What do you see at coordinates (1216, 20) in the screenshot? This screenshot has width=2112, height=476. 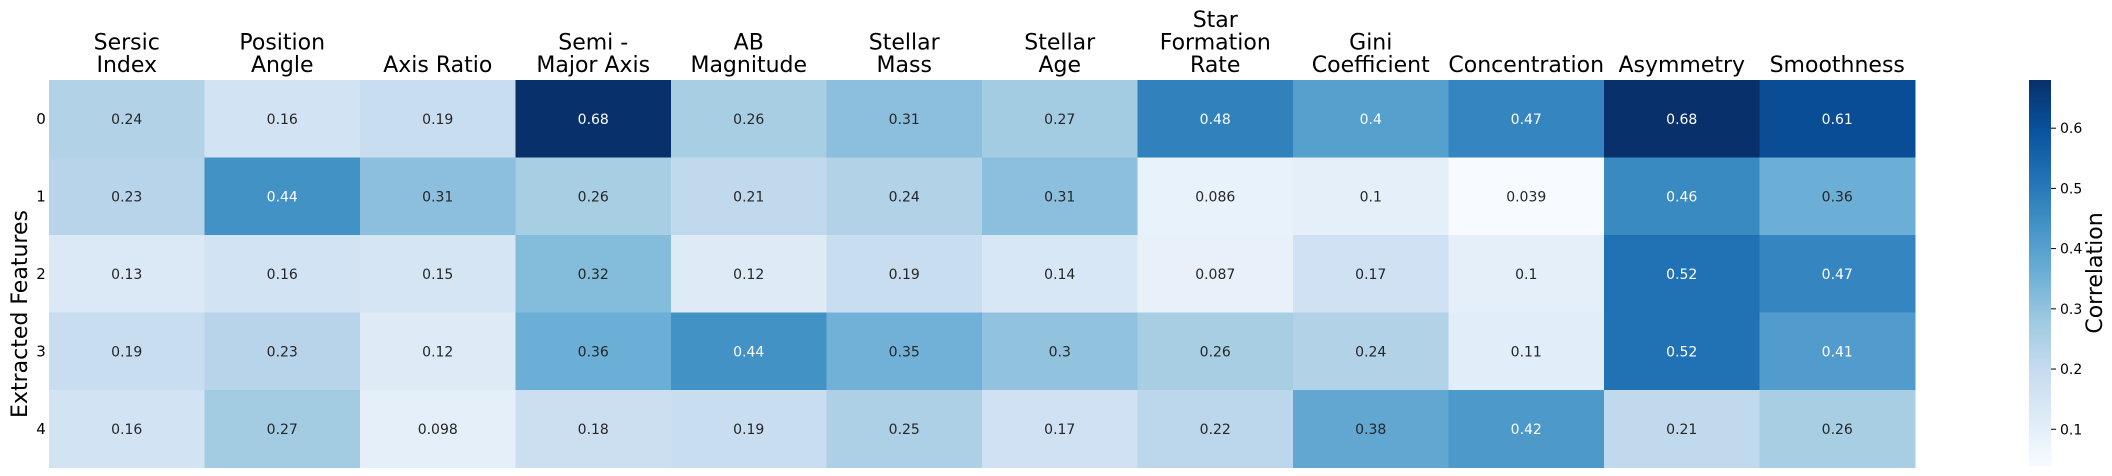 I see `column-label: Star` at bounding box center [1216, 20].